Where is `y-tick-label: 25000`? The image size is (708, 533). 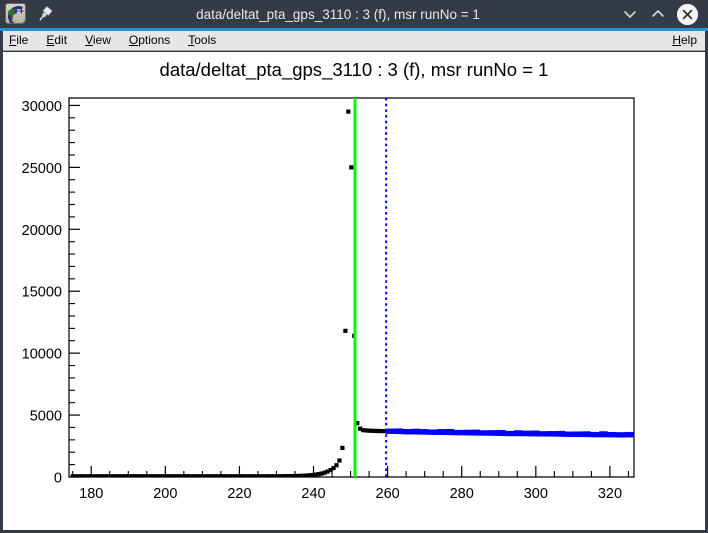 y-tick-label: 25000 is located at coordinates (42, 169).